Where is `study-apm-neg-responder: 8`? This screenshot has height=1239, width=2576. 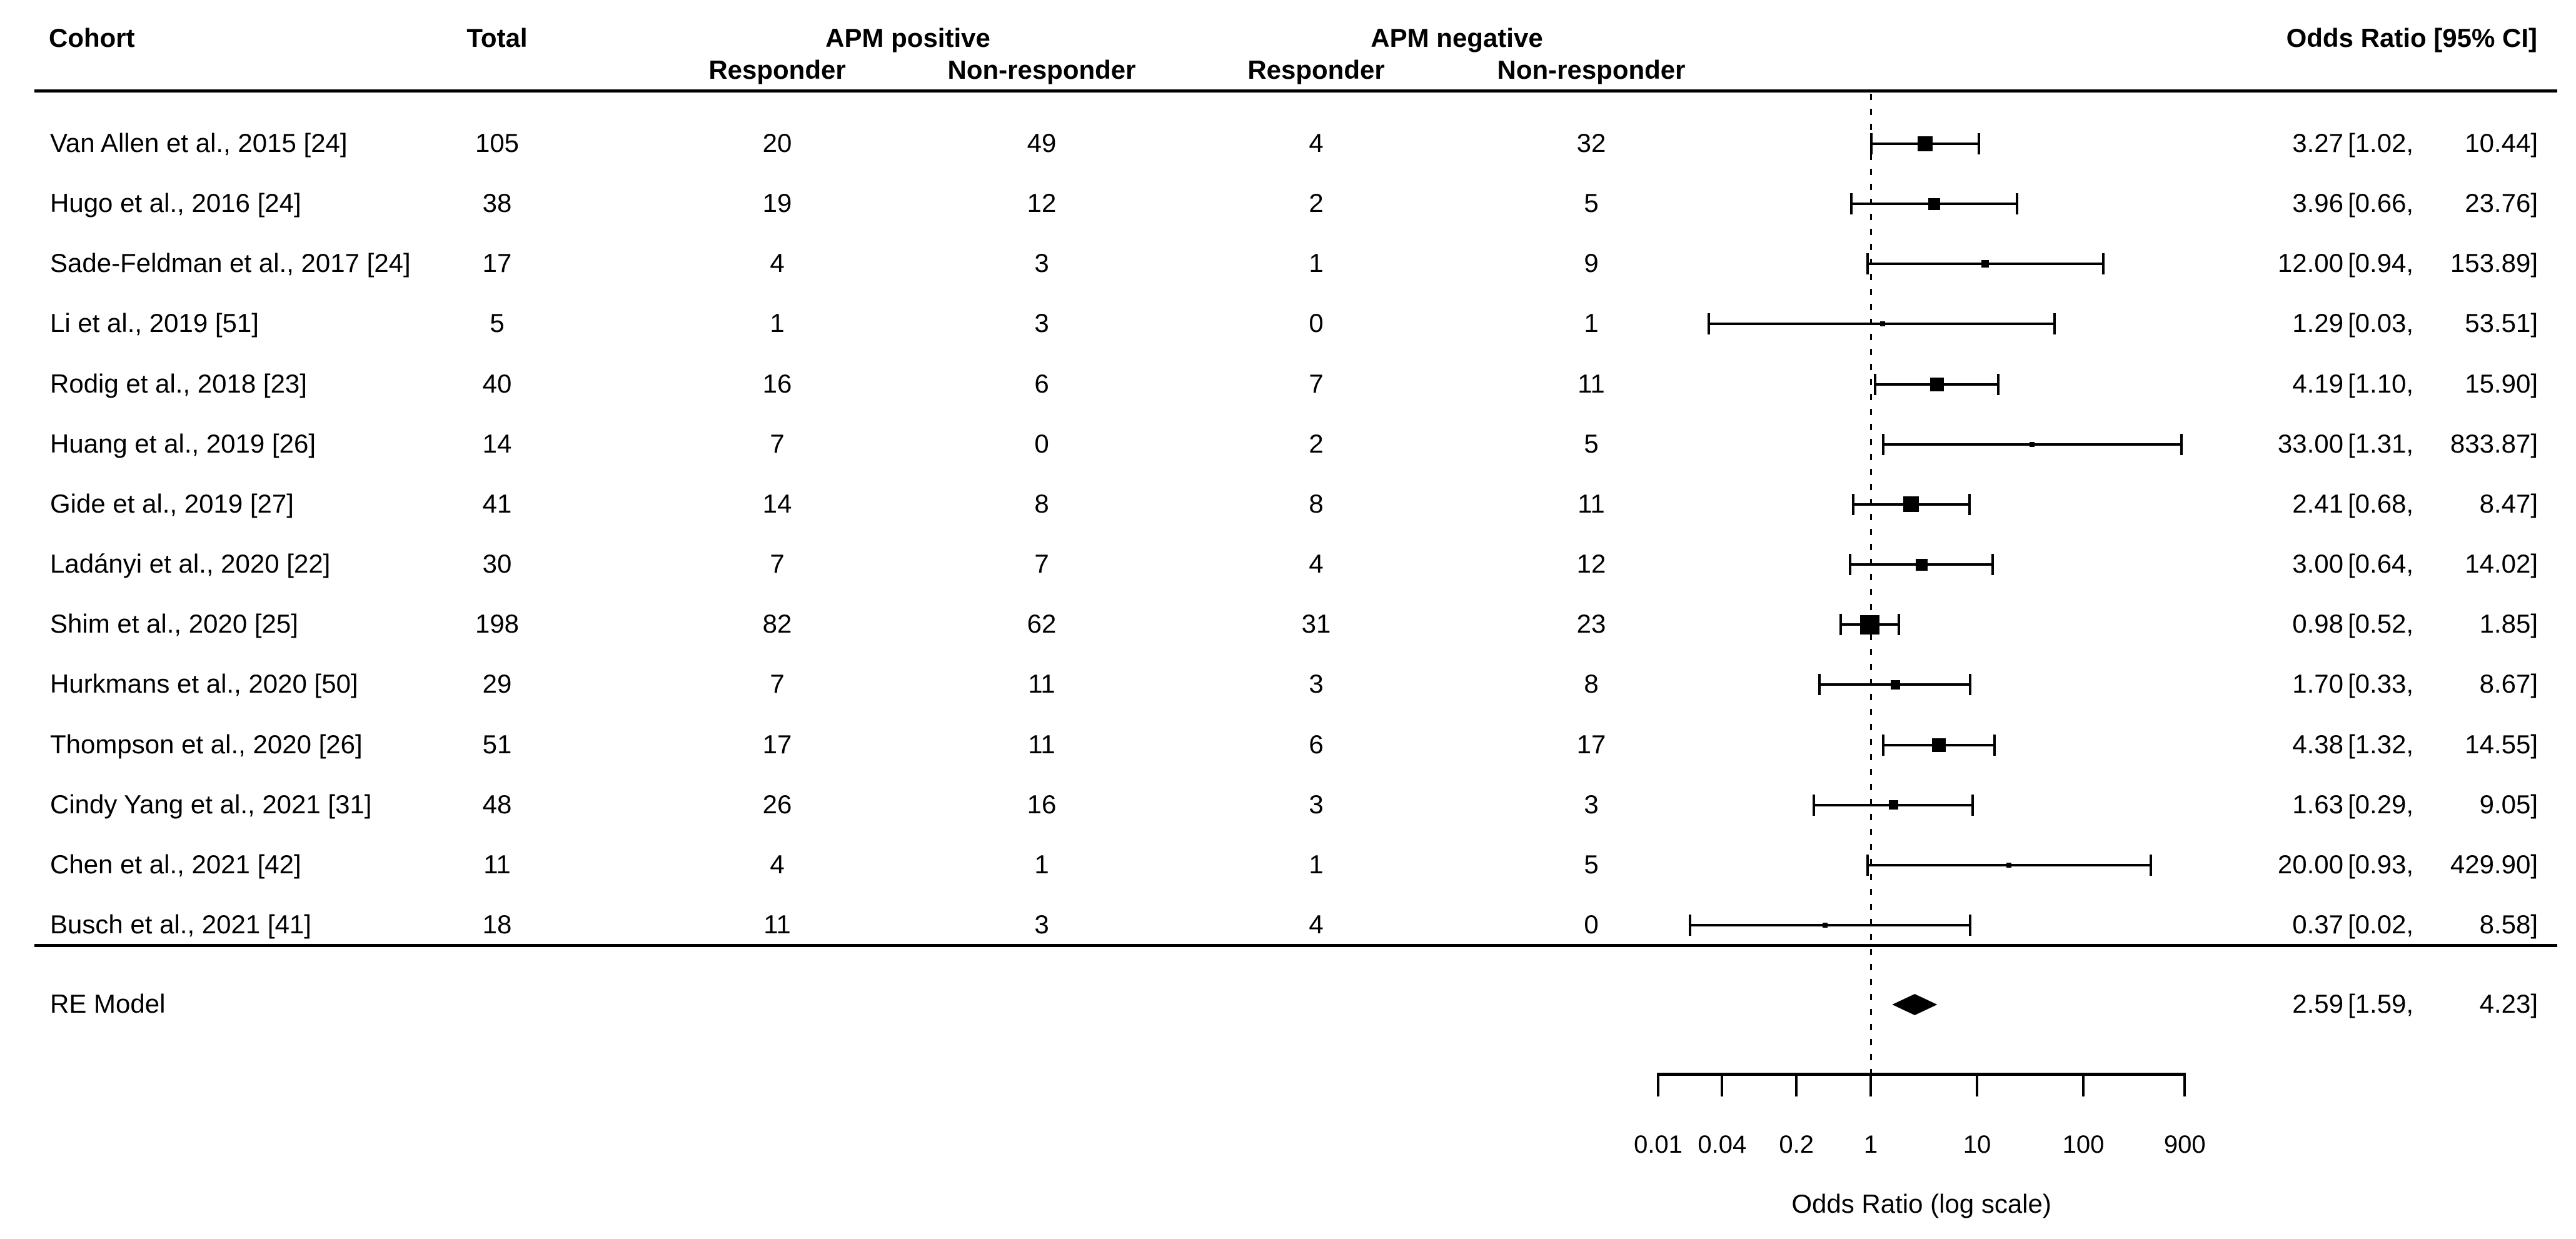 study-apm-neg-responder: 8 is located at coordinates (1316, 504).